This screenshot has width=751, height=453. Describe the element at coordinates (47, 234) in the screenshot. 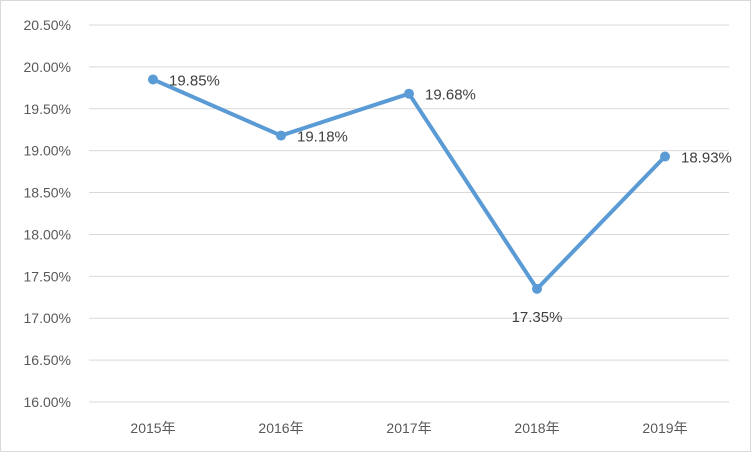

I see `y-tick-label: 18.00%` at that location.